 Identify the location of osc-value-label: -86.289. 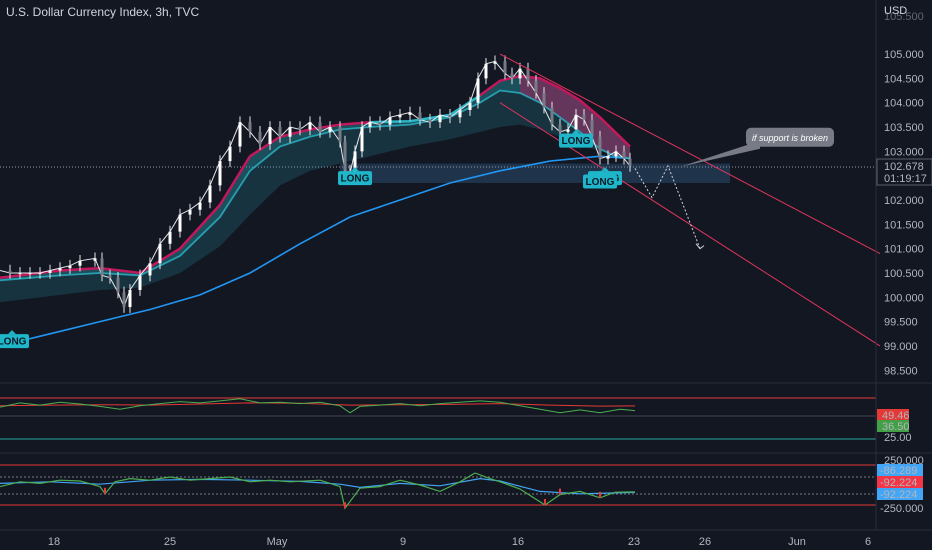
(898, 471).